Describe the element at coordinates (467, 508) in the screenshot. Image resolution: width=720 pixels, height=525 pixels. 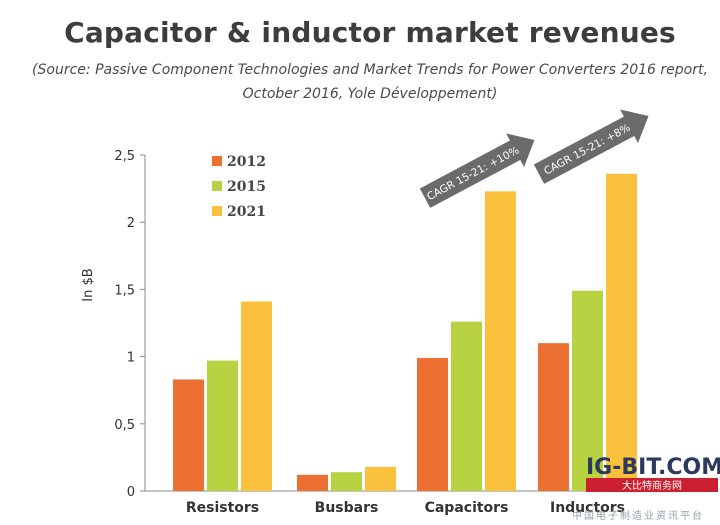
I see `x-tick-label-capacitors: Capacitors` at that location.